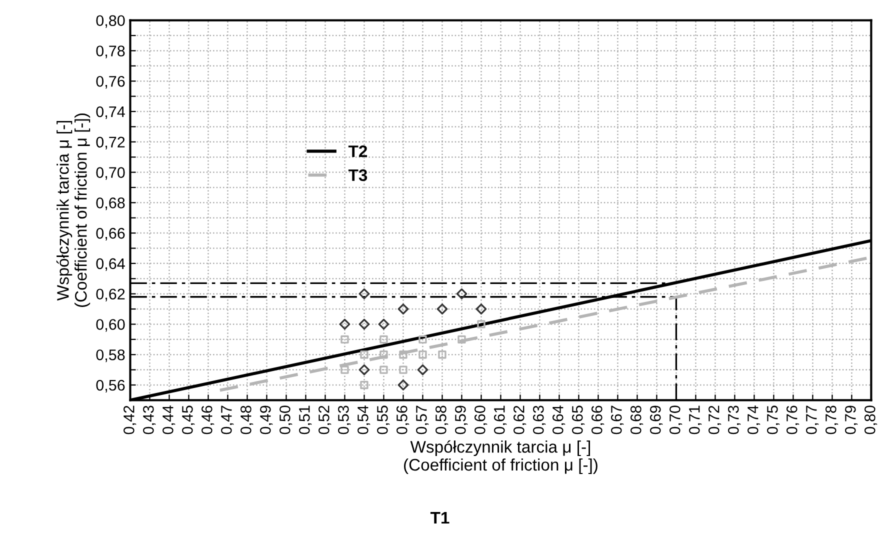  Describe the element at coordinates (110, 143) in the screenshot. I see `y-tick-label: 0,72` at that location.